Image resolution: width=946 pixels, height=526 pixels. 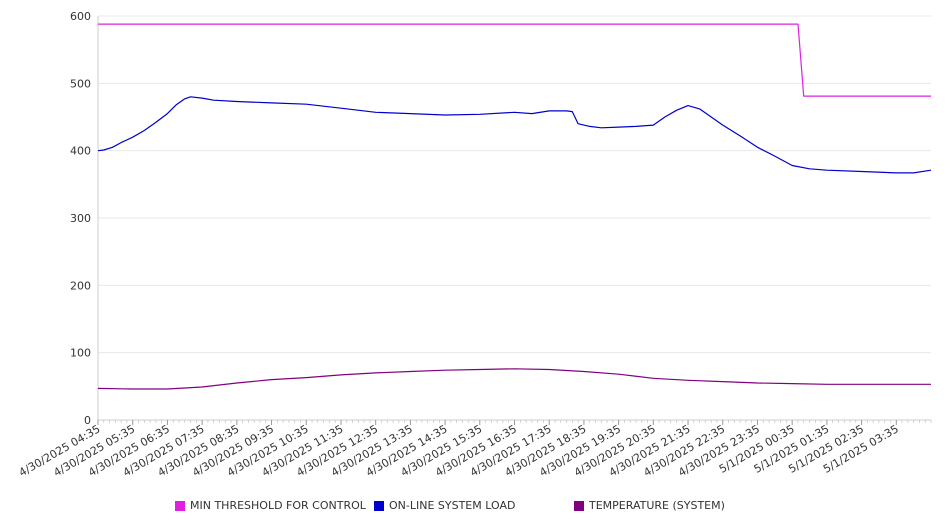 What do you see at coordinates (80, 218) in the screenshot?
I see `y-tick-label-300: 300` at bounding box center [80, 218].